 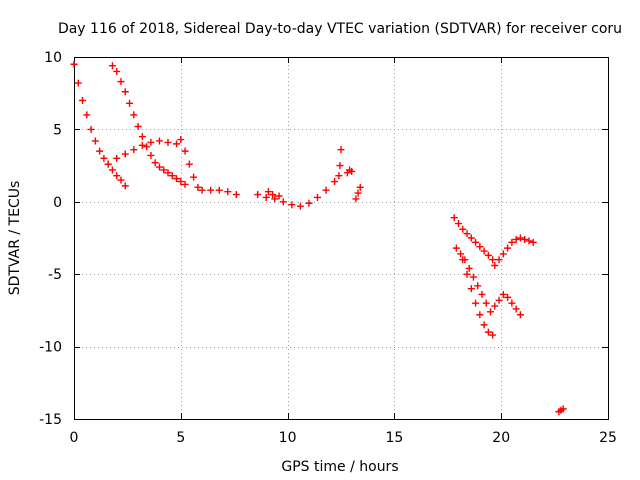 What do you see at coordinates (314, 174) in the screenshot?
I see `series-arc5` at bounding box center [314, 174].